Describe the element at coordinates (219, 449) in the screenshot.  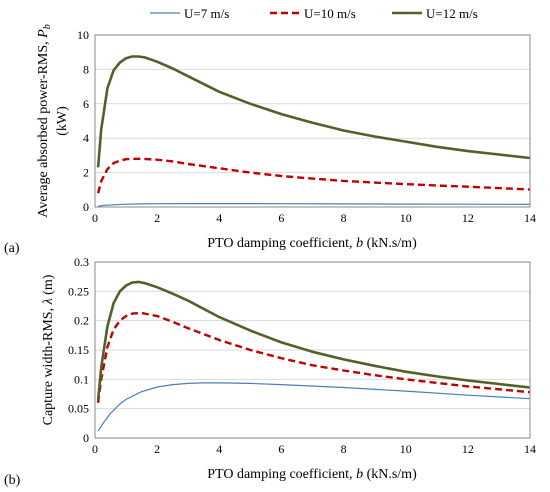
I see `panel-b-xtick-label: 4` at that location.